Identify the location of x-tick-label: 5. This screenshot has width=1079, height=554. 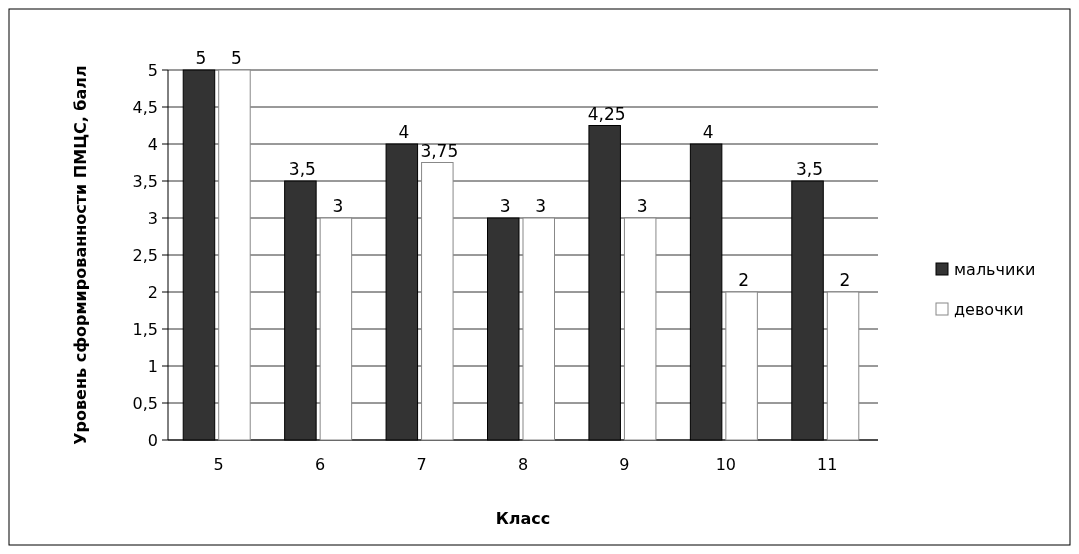
(218, 464).